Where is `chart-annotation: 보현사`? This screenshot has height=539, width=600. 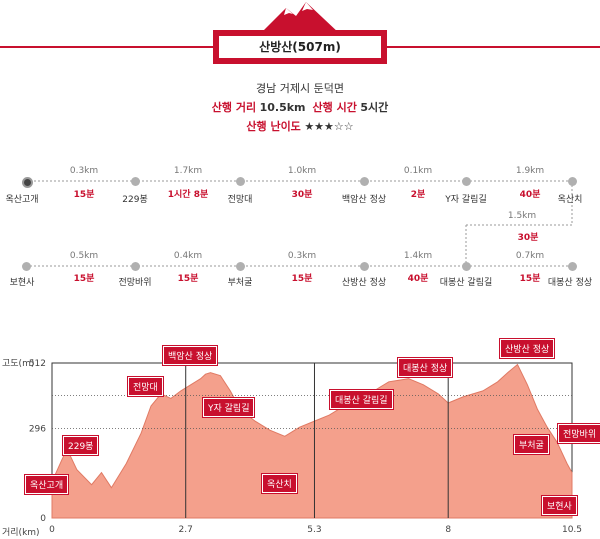
chart-annotation: 보현사 is located at coordinates (559, 505).